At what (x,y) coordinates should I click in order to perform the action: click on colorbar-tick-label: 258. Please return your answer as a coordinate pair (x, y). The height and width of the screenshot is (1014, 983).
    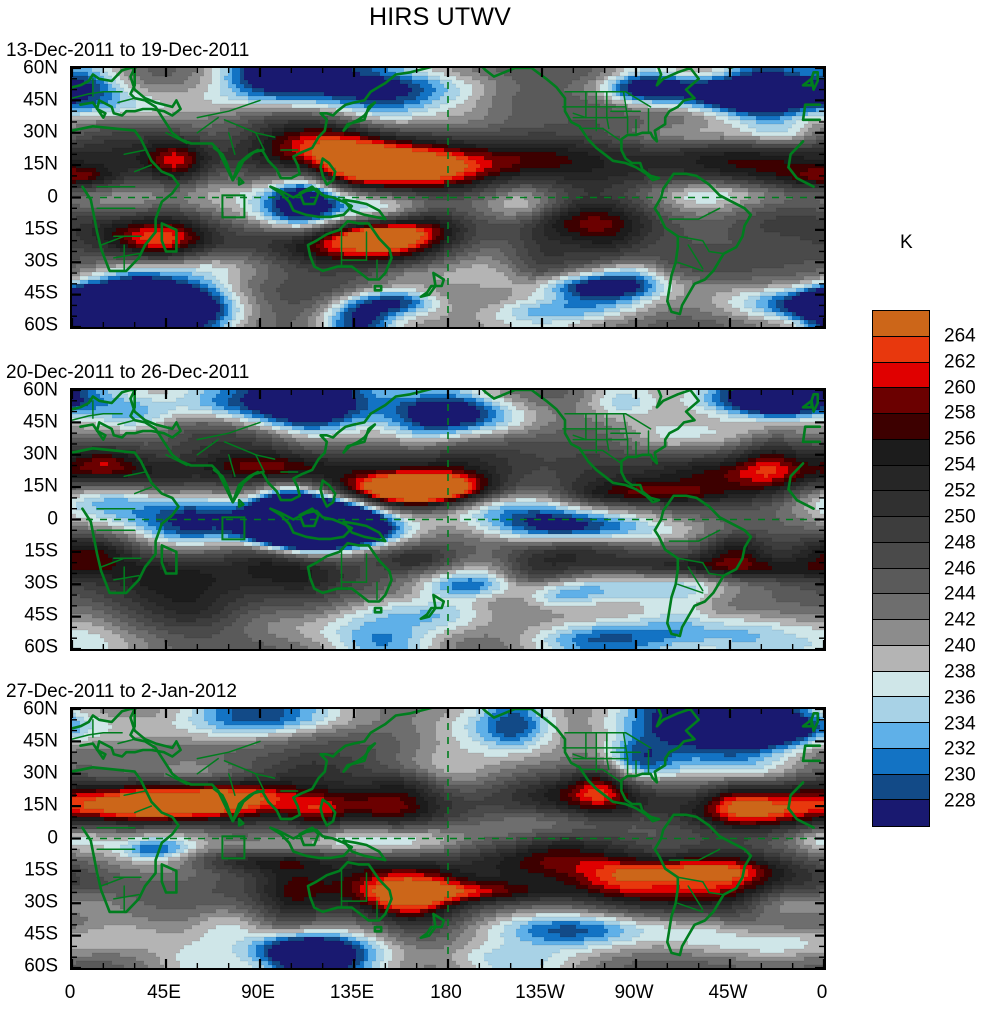
    Looking at the image, I should click on (960, 413).